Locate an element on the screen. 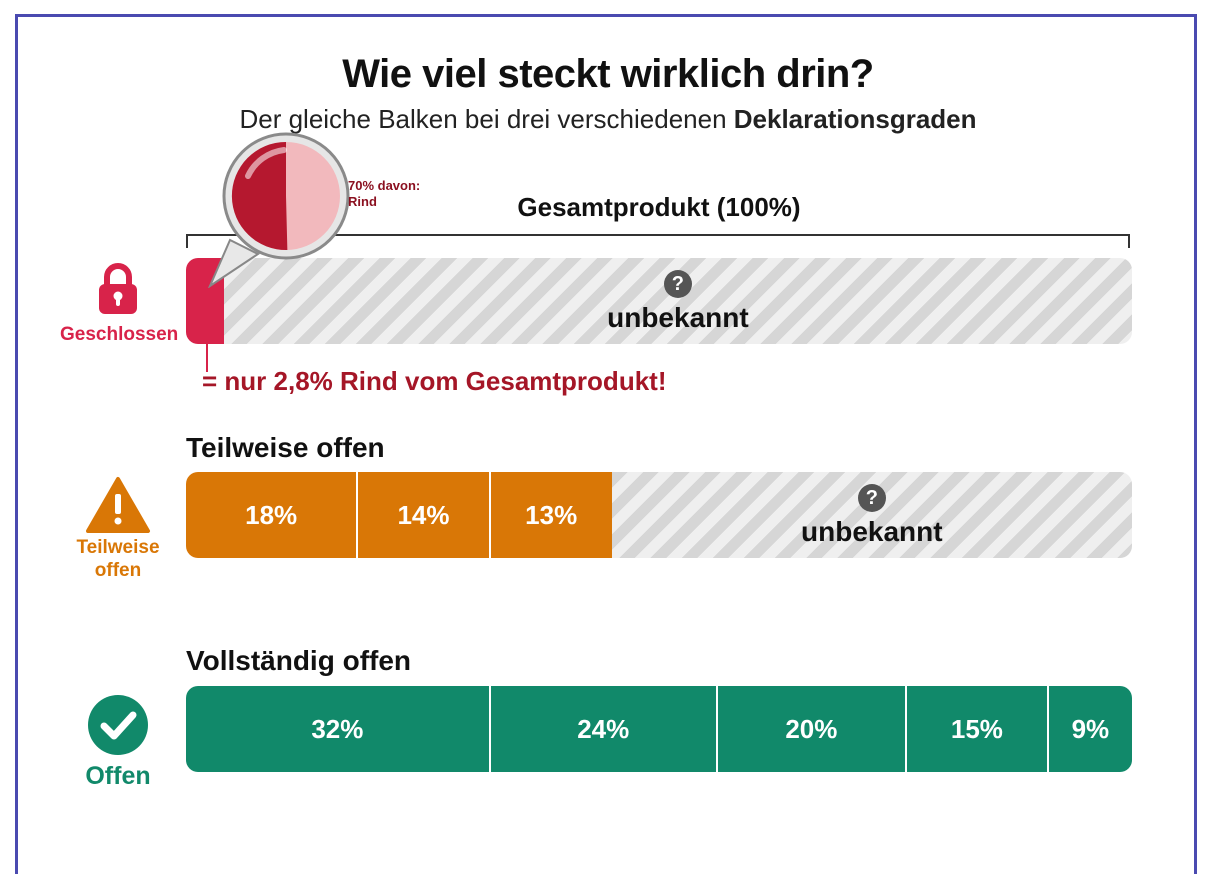 This screenshot has height=874, width=1216. closed-note: = nur 2,8% Rind vom Gesamtprodukt! is located at coordinates (434, 381).